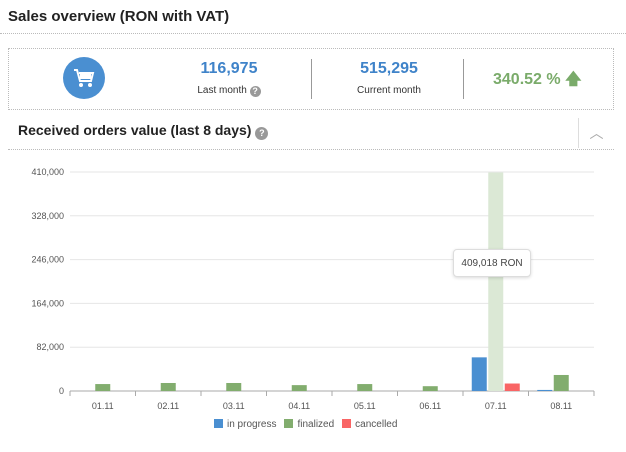 Image resolution: width=626 pixels, height=452 pixels. I want to click on last-month-label: Last month, so click(222, 90).